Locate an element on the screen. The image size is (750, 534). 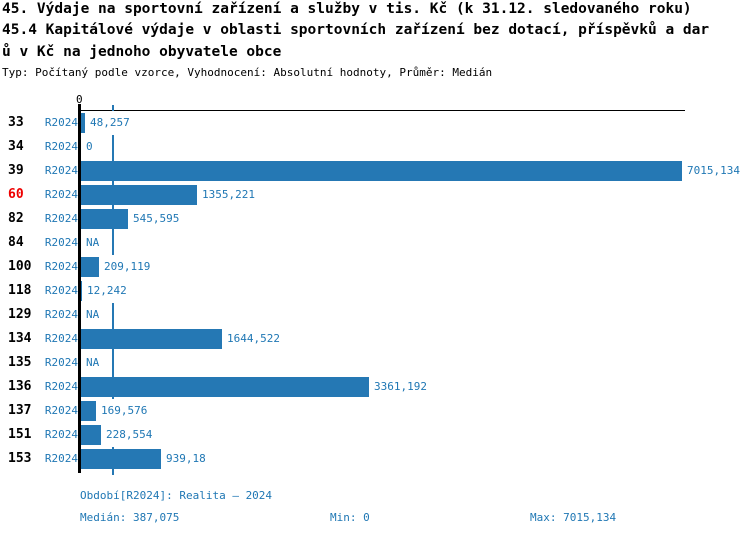
bar-row: 129 R2024 NA is located at coordinates (375, 315).